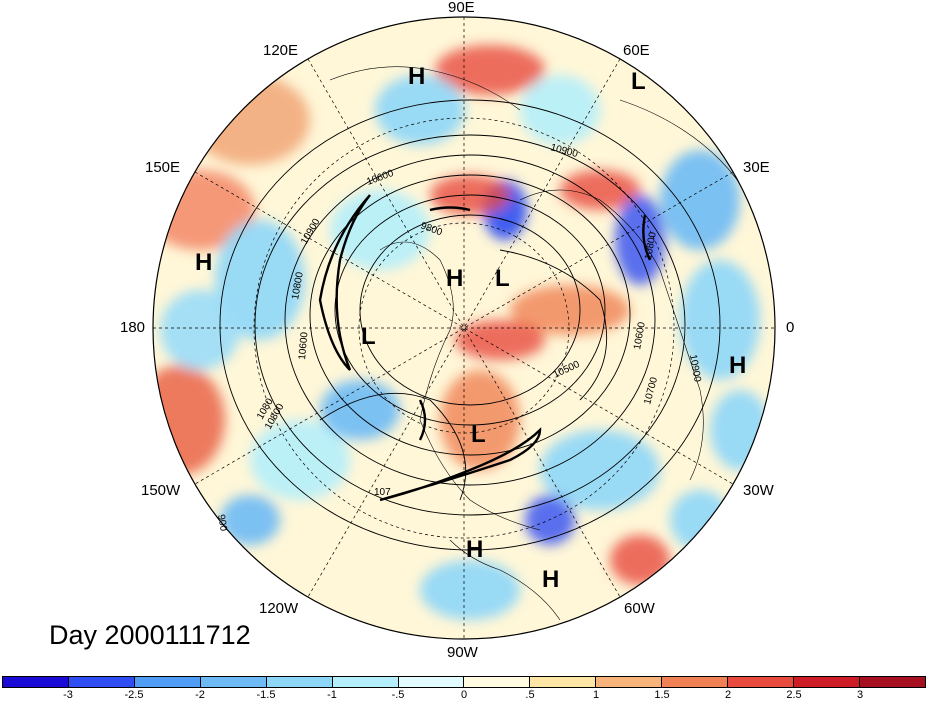 The image size is (928, 702). What do you see at coordinates (860, 695) in the screenshot?
I see `colorbar-tick-label: 3` at bounding box center [860, 695].